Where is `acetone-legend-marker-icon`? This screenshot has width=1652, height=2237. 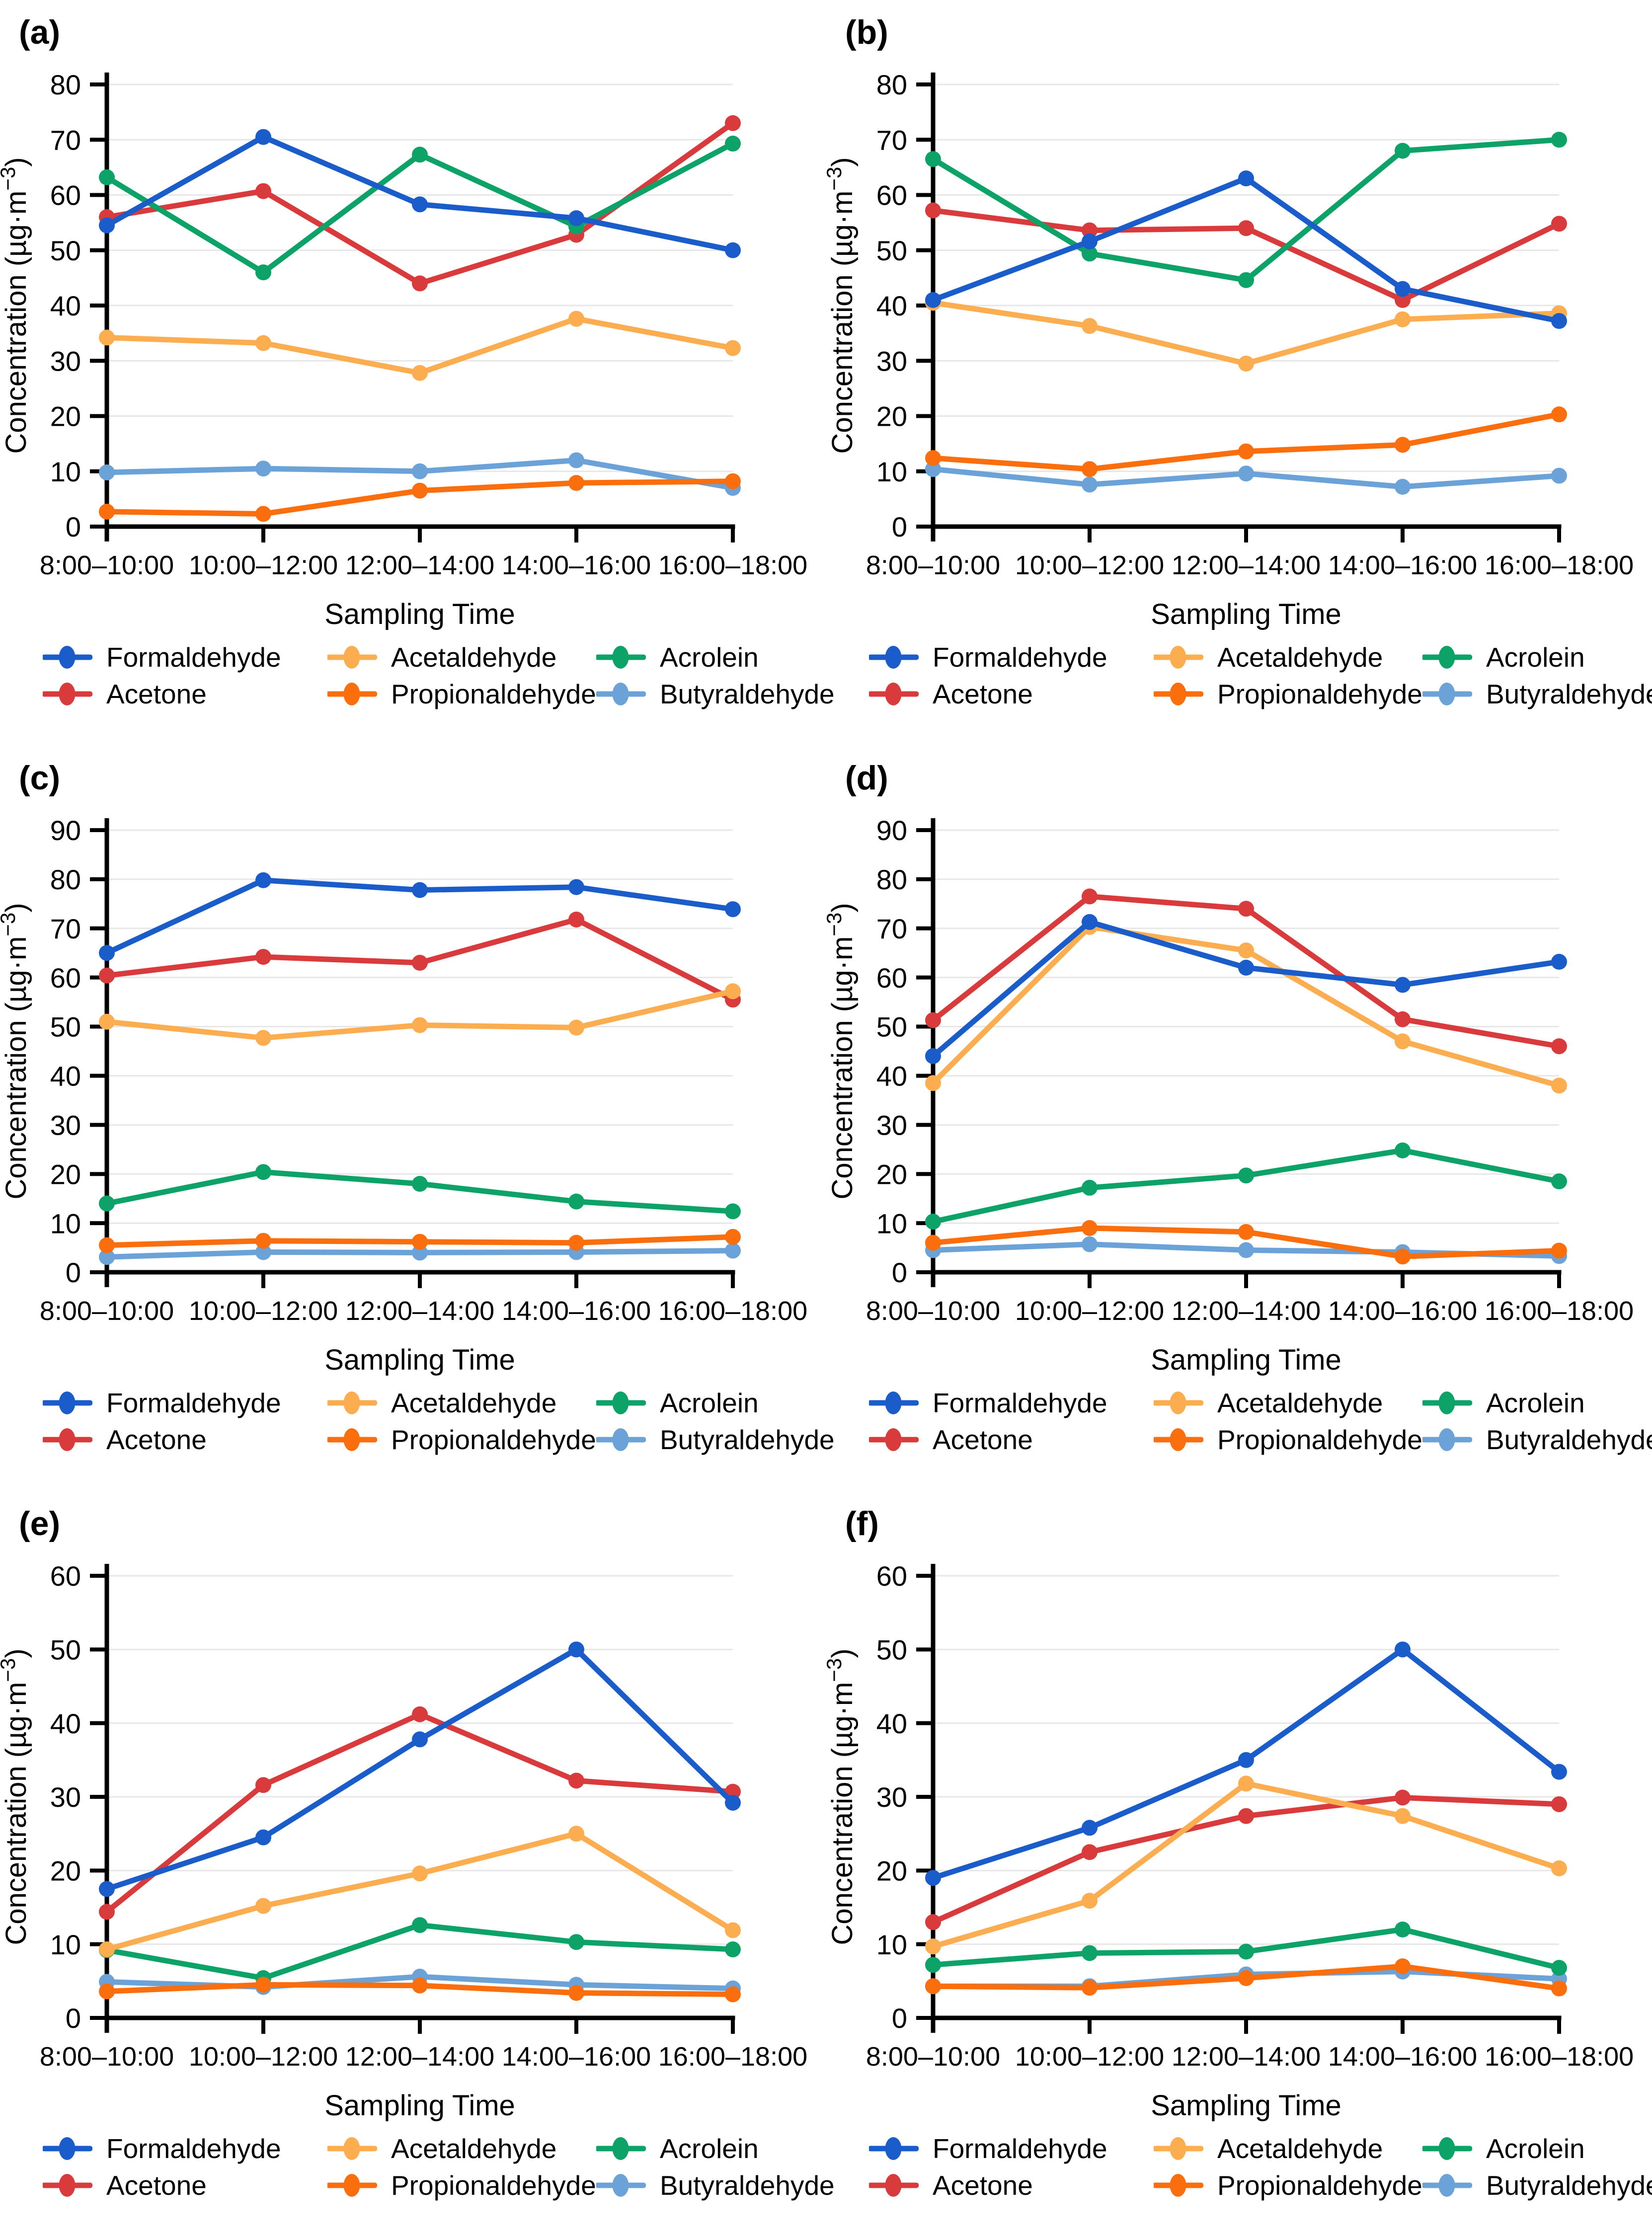
acetone-legend-marker-icon is located at coordinates (894, 2186).